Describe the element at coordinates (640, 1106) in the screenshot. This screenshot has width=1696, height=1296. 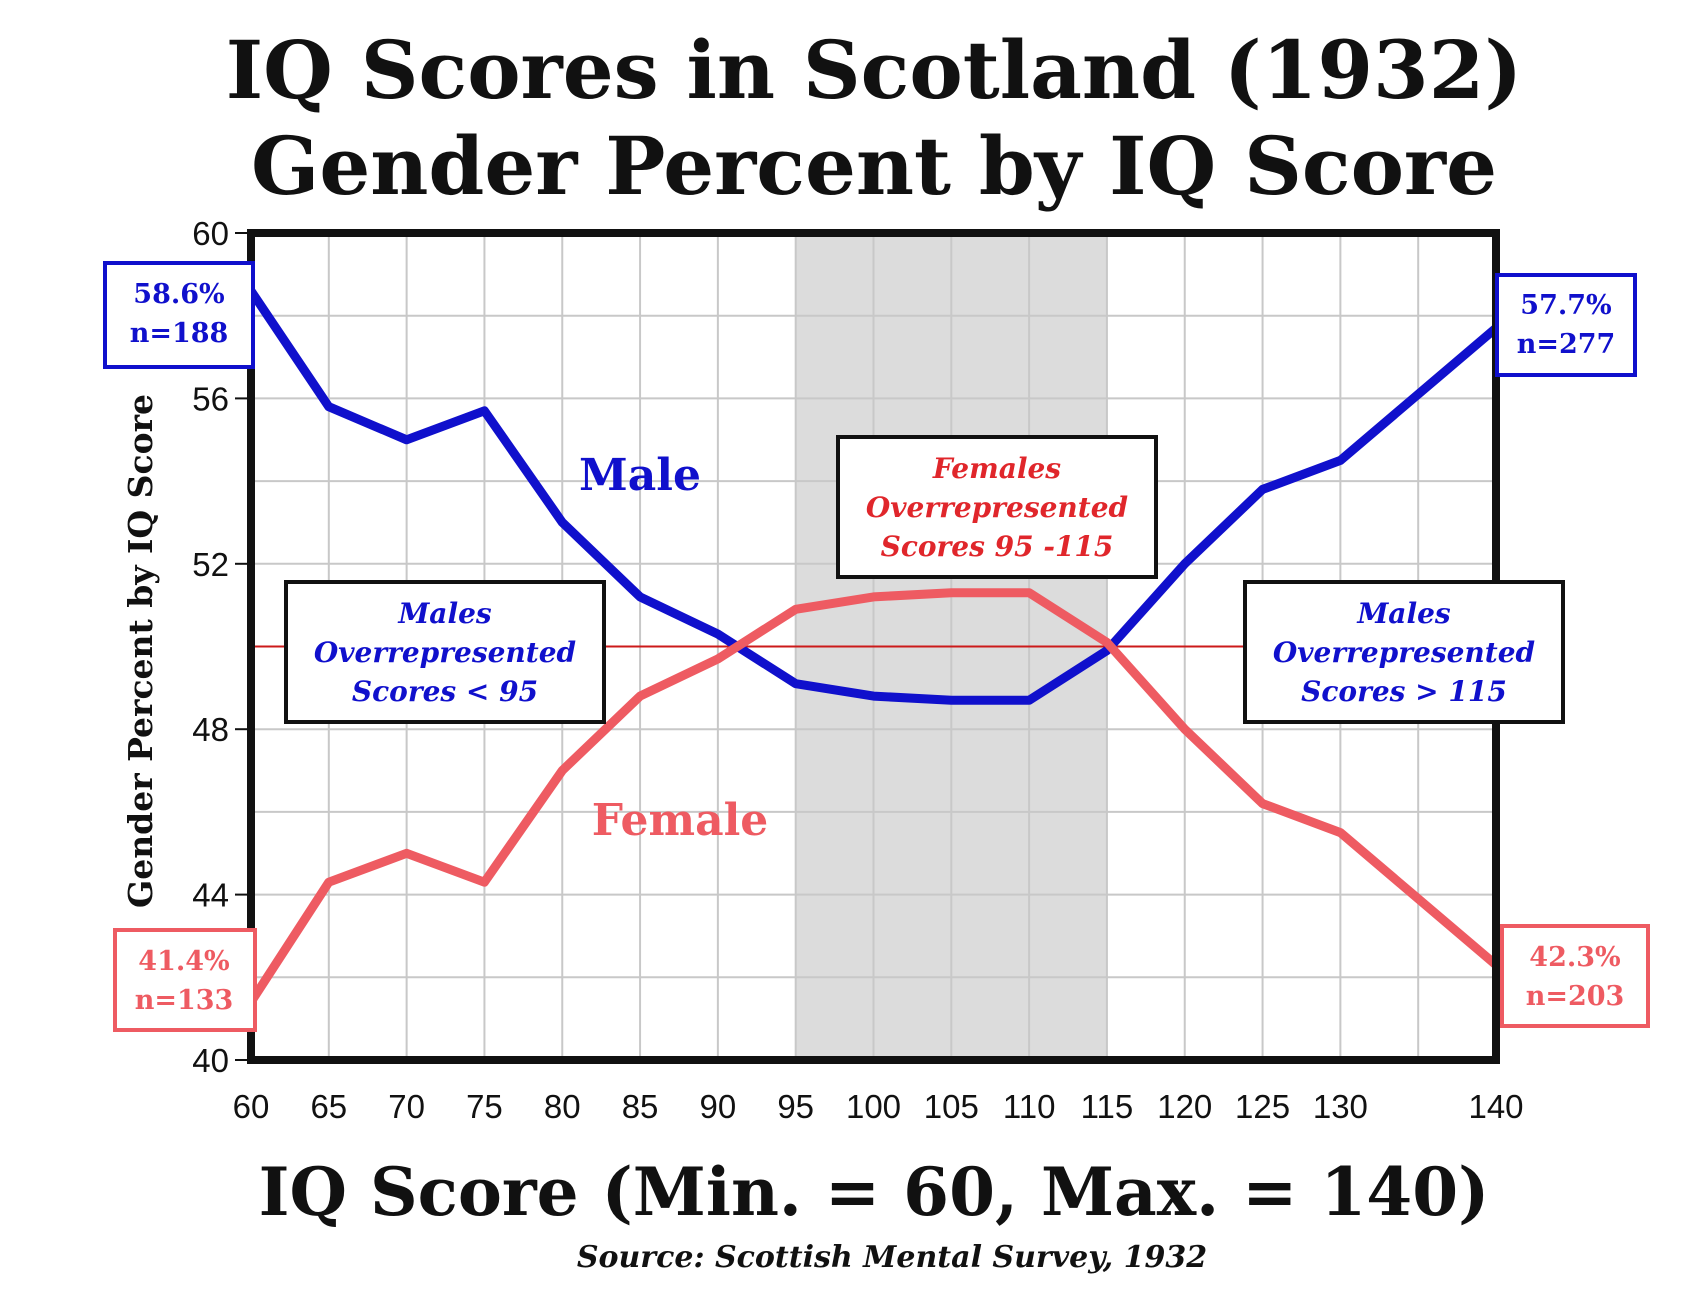
I see `x-tick-label: 85` at that location.